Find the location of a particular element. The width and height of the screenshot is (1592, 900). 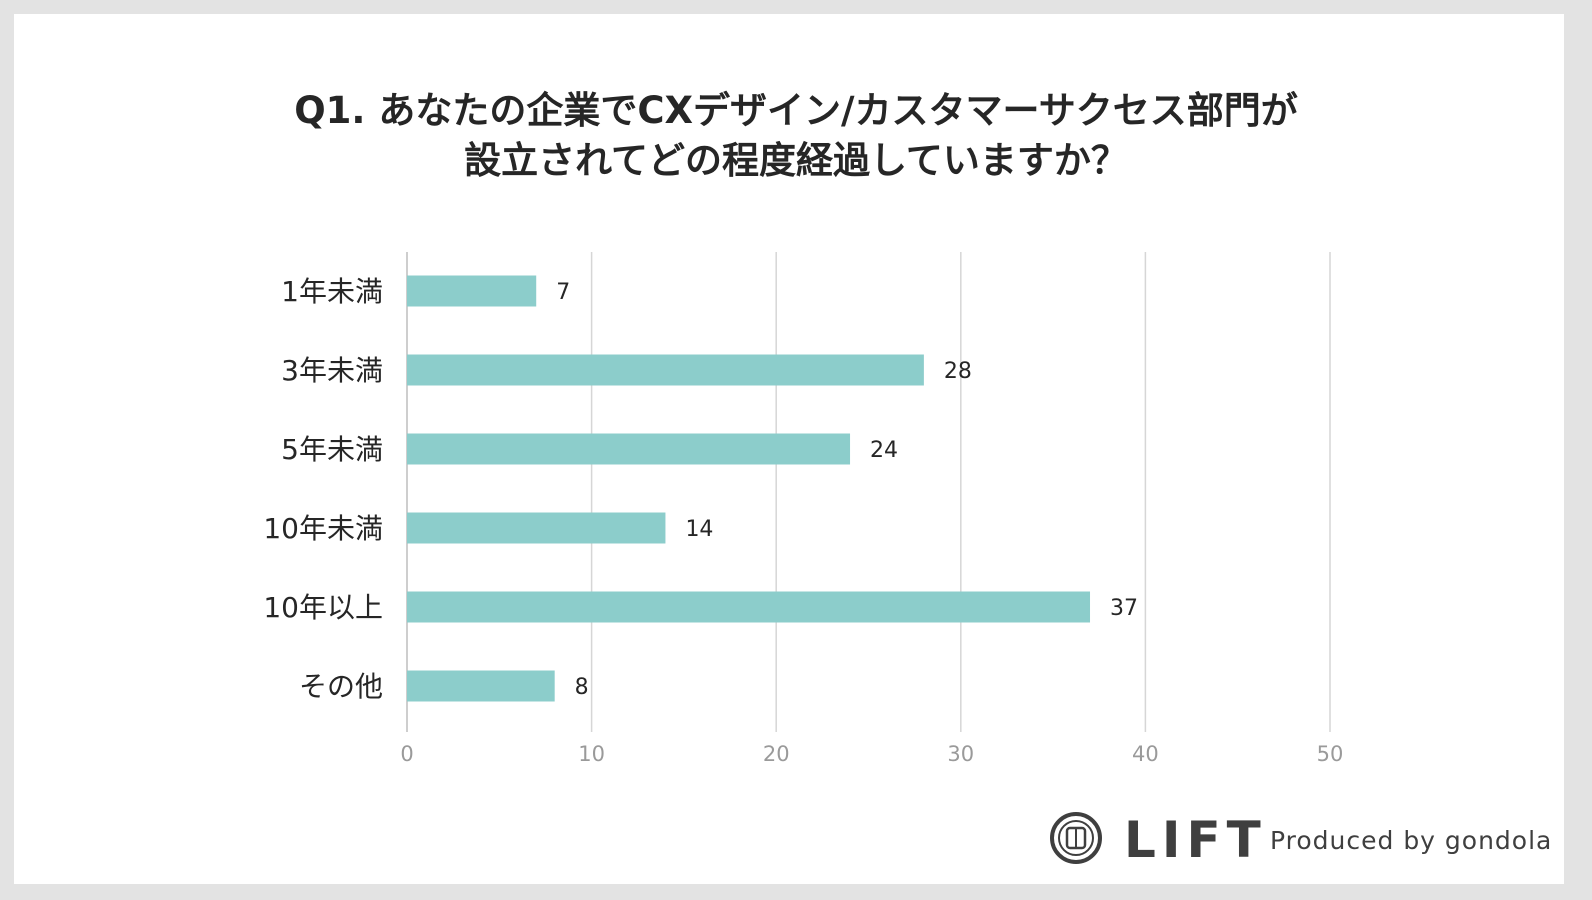

x-tick-label-0: 0 is located at coordinates (406, 754).